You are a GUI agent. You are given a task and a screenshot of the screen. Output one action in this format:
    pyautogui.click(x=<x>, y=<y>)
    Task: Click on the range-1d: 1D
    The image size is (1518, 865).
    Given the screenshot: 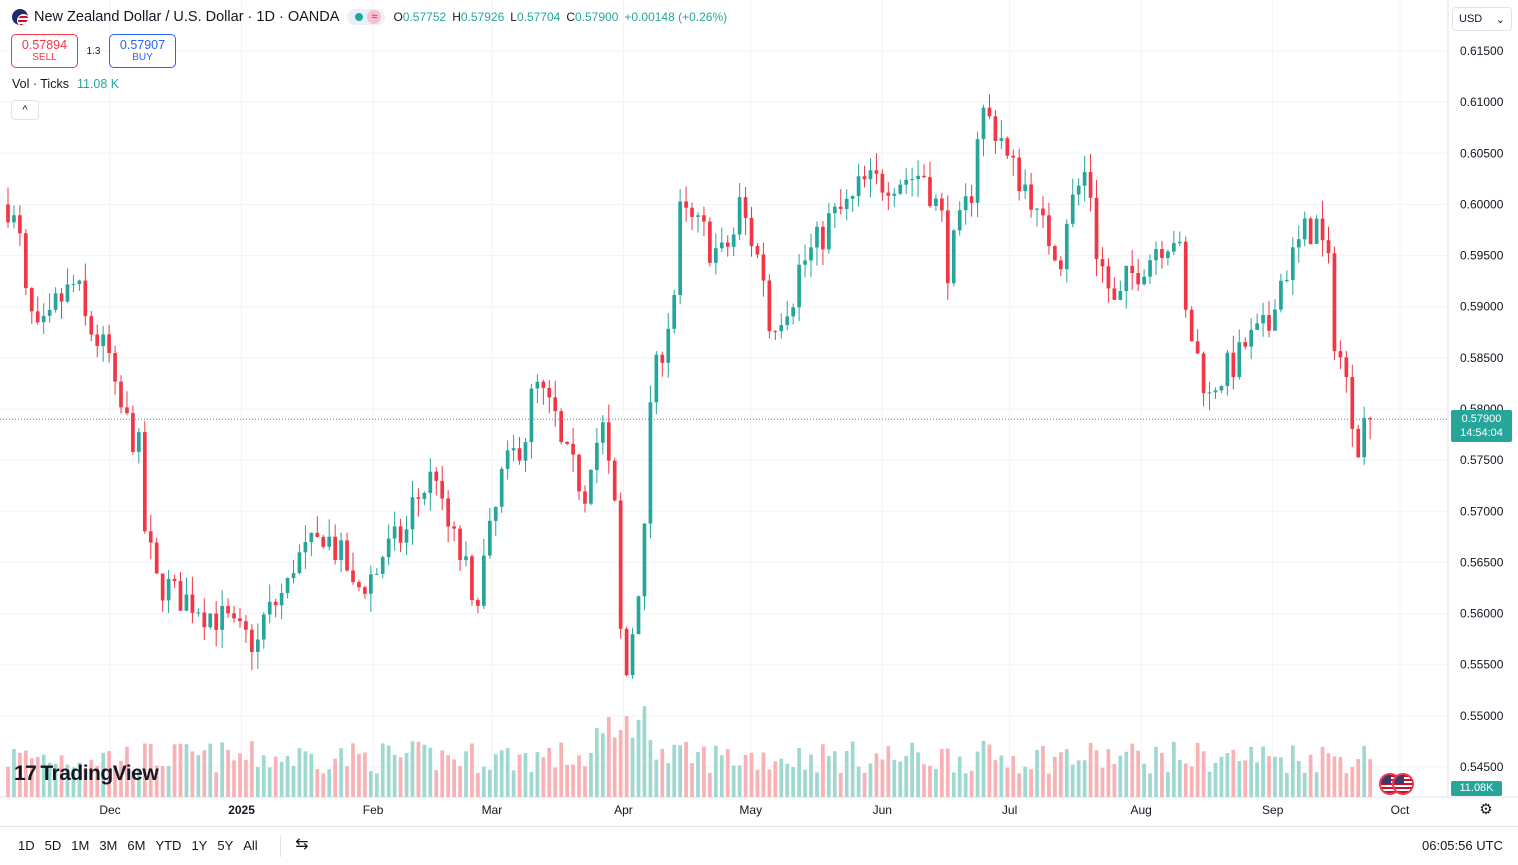 What is the action you would take?
    pyautogui.click(x=26, y=845)
    